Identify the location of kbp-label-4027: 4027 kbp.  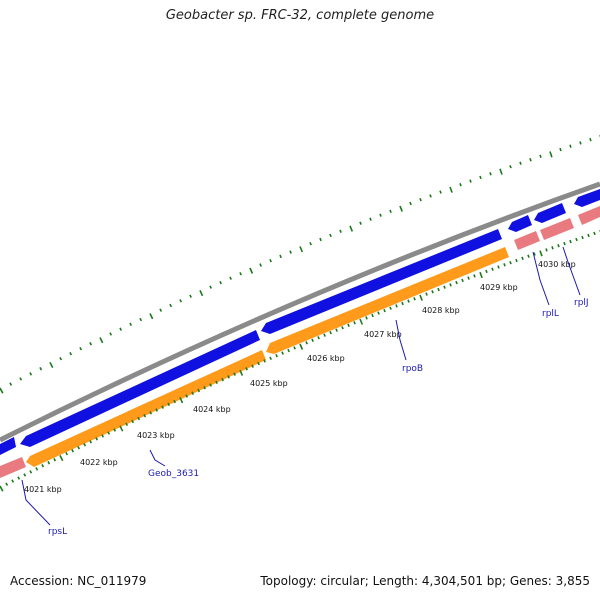
(383, 334).